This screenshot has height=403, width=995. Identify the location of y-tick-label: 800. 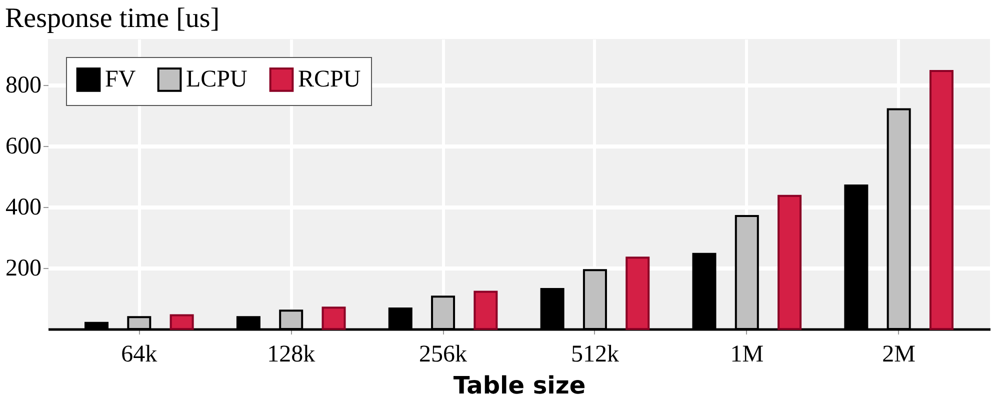
(24, 85).